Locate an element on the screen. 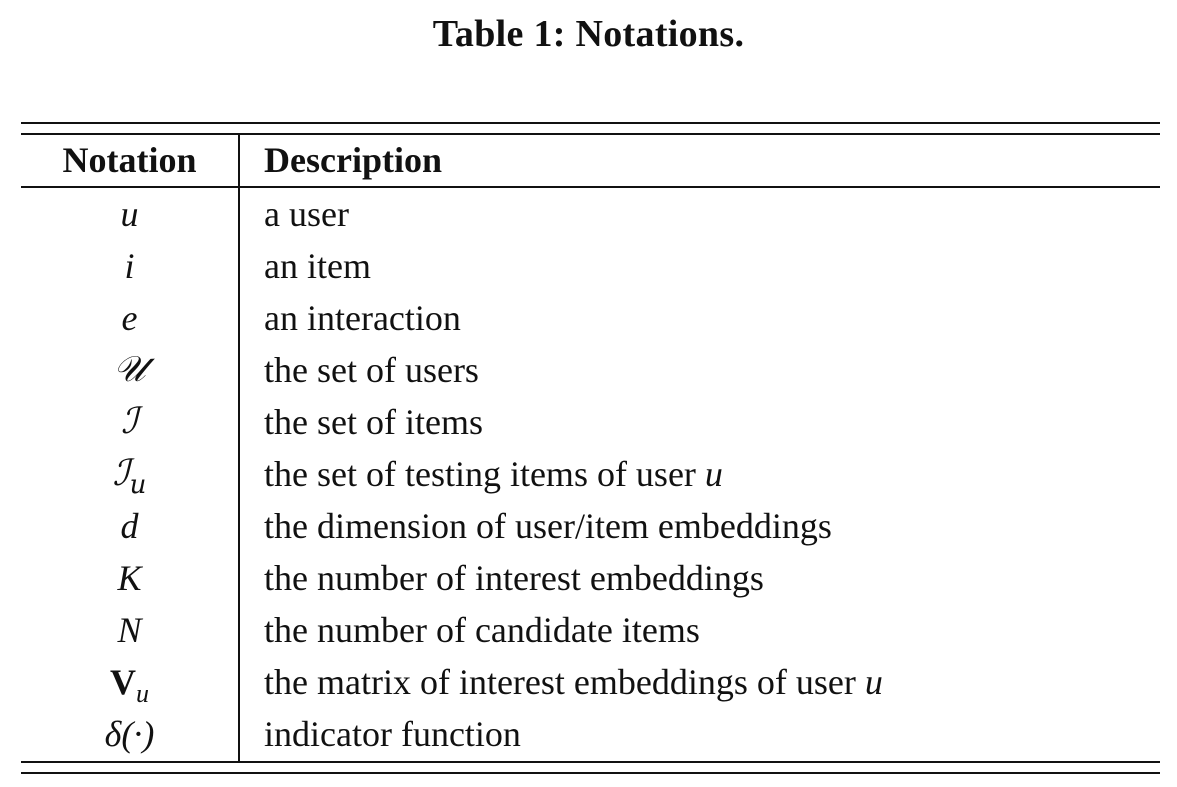 This screenshot has width=1177, height=787. description-cell: indicator function is located at coordinates (392, 734).